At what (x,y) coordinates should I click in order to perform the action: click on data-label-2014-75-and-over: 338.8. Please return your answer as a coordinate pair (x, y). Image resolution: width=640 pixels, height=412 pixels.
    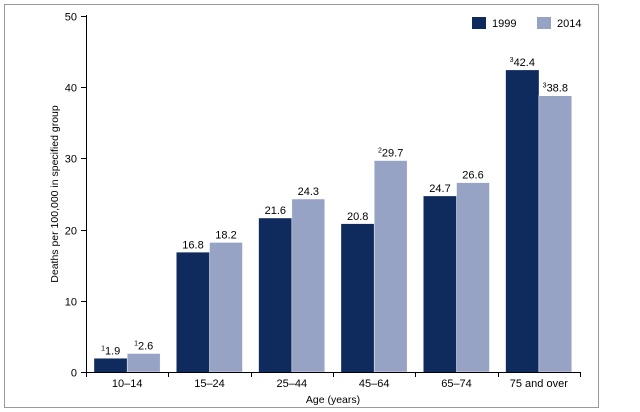
    Looking at the image, I should click on (555, 89).